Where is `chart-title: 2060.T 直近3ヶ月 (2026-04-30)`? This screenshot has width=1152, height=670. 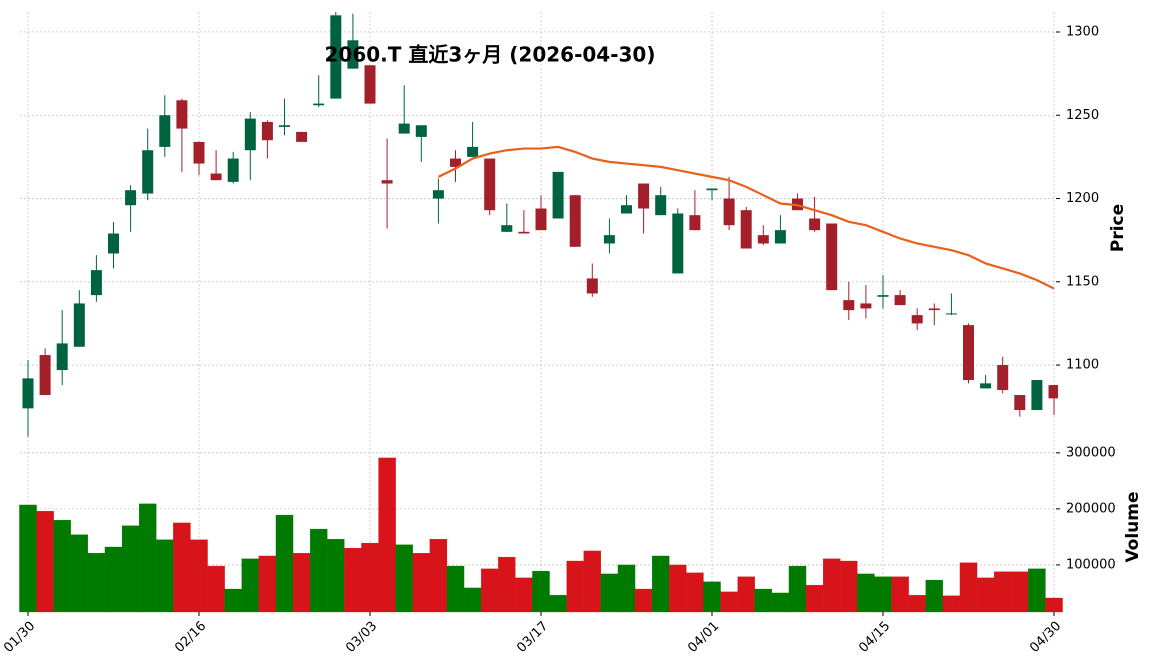
chart-title: 2060.T 直近3ヶ月 (2026-04-30) is located at coordinates (490, 55).